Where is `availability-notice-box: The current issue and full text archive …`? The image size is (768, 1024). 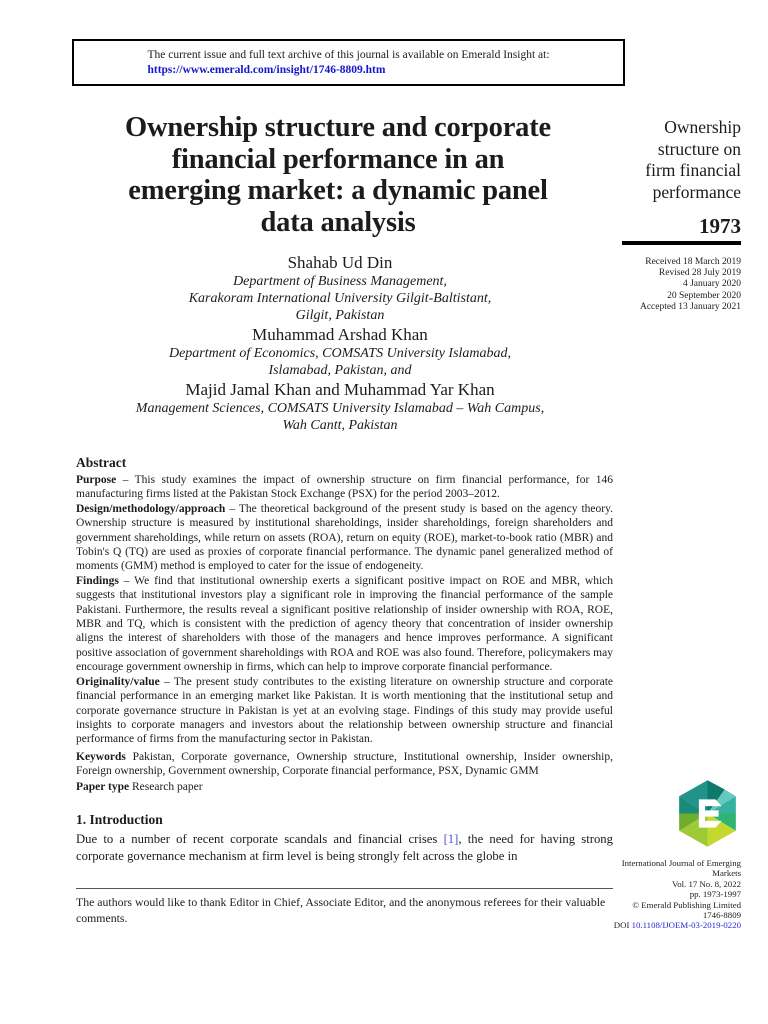 availability-notice-box: The current issue and full text archive … is located at coordinates (348, 62).